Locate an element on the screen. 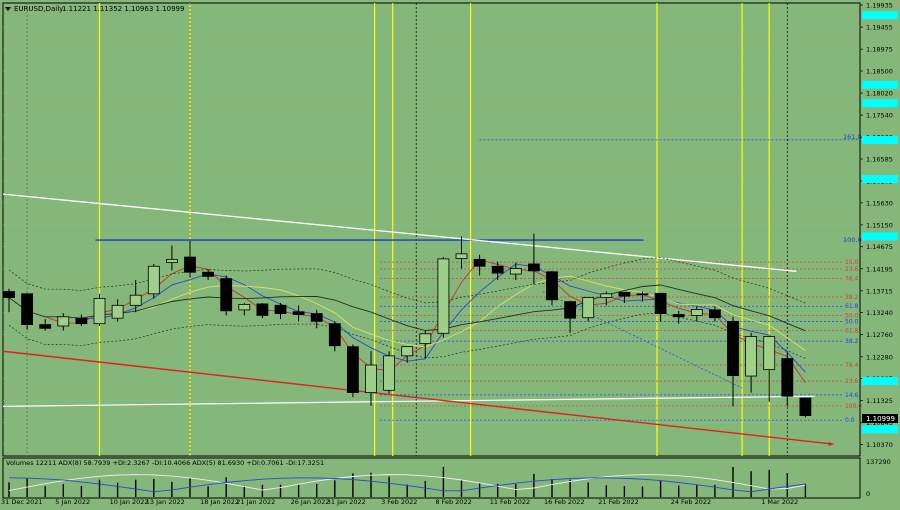 The image size is (900, 510). chart-ohlc: 1.11221 1.11352 1.10963 1.10999 is located at coordinates (123, 9).